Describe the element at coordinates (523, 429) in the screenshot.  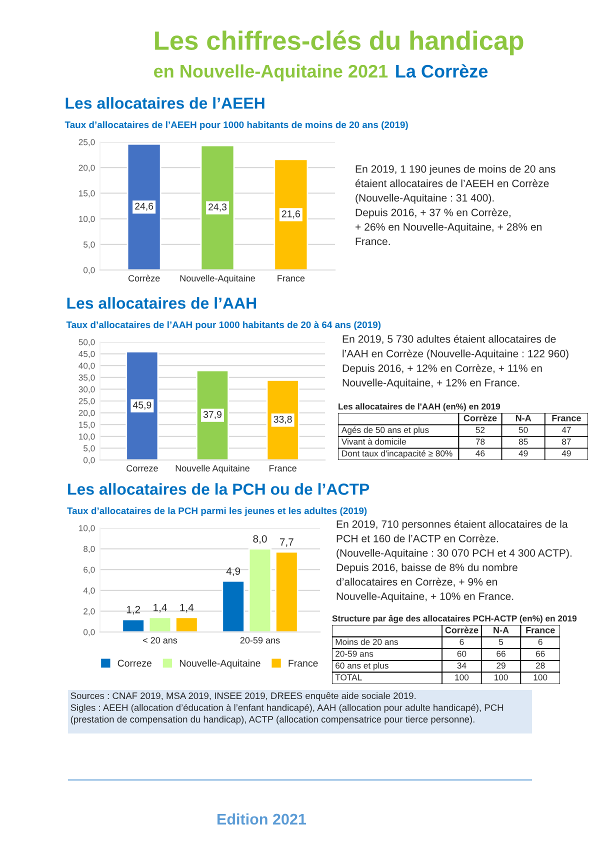
I see `data-label: 50` at that location.